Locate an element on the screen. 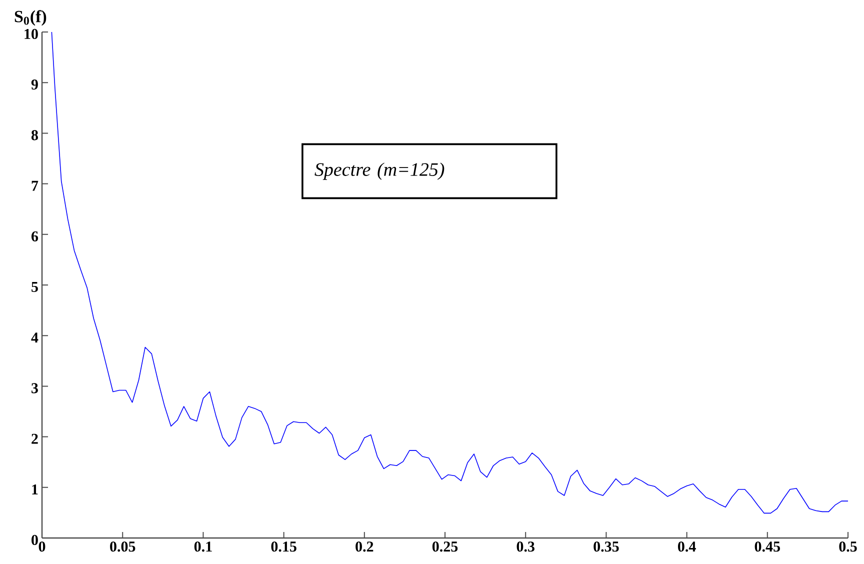  y-tick-label: 1 is located at coordinates (35, 489).